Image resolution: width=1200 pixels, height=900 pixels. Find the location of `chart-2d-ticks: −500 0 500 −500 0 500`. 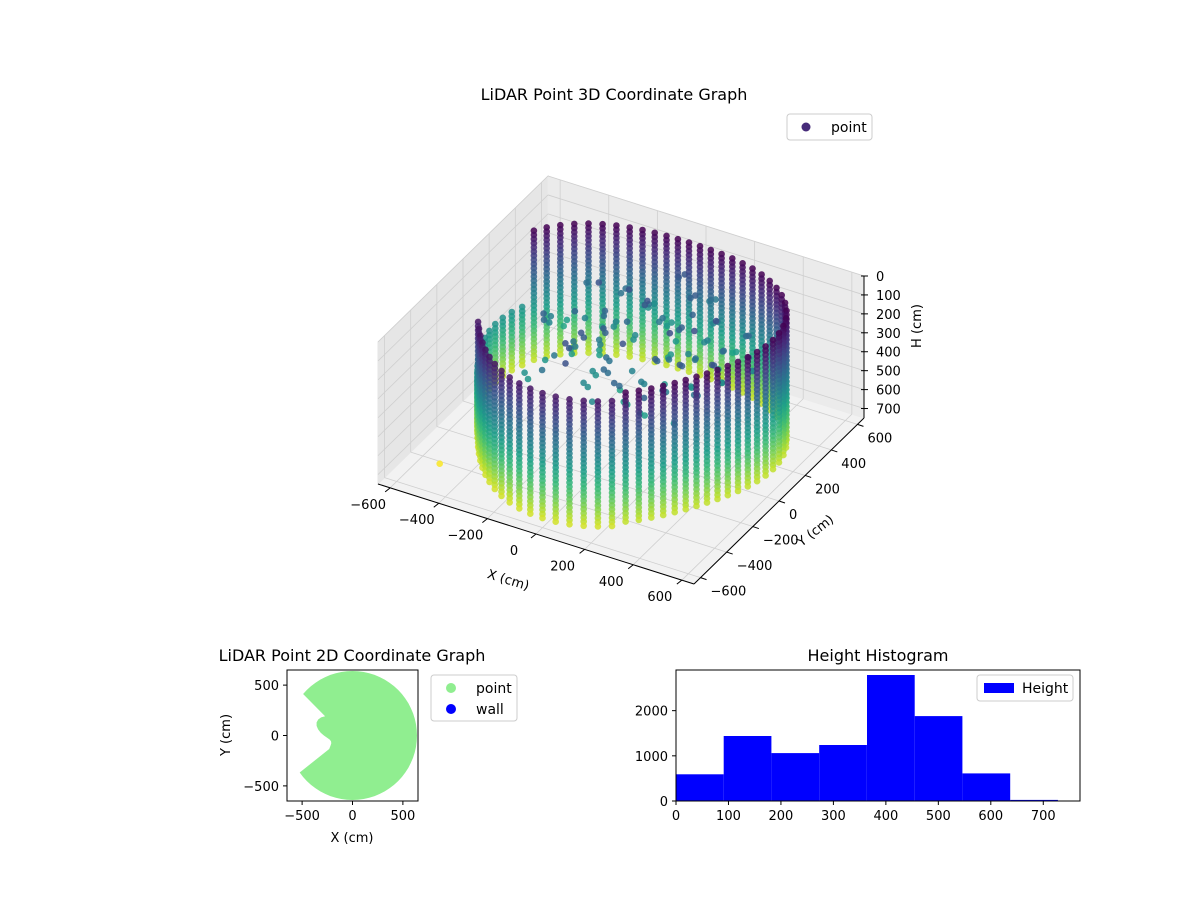

chart-2d-ticks: −500 0 500 −500 0 500 is located at coordinates (329, 751).